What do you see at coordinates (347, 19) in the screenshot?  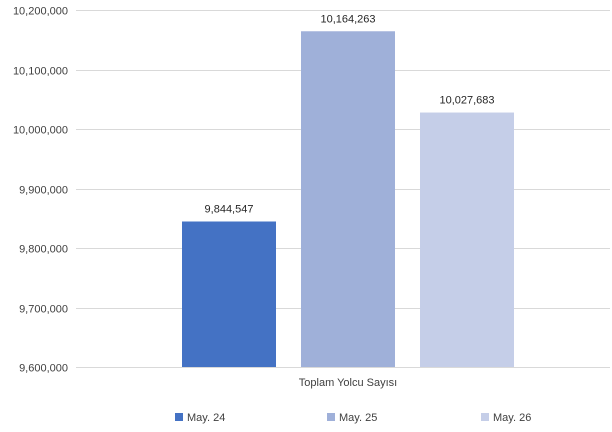 I see `data-label: 10,164,263` at bounding box center [347, 19].